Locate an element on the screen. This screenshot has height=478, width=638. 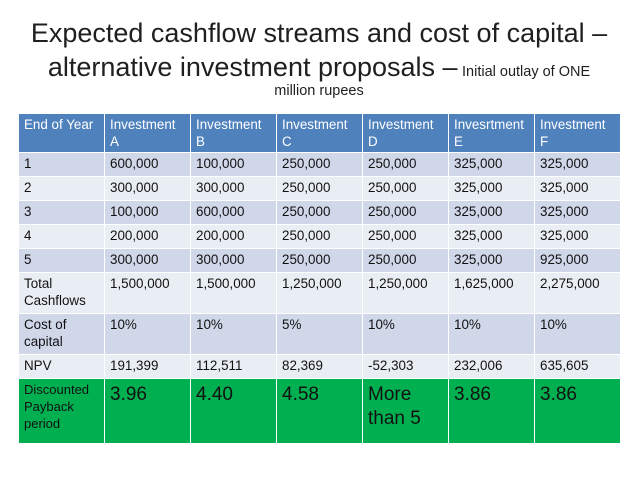
table-row: Cost of capital 10% 10% 5% 10% 10% 10% is located at coordinates (319, 334).